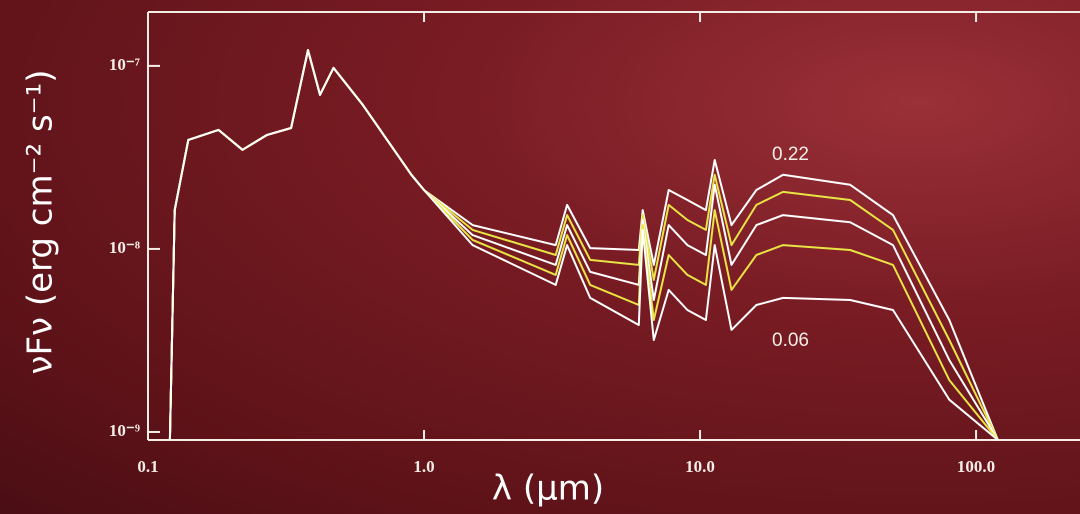  I want to click on annotation: 0.22, so click(790, 154).